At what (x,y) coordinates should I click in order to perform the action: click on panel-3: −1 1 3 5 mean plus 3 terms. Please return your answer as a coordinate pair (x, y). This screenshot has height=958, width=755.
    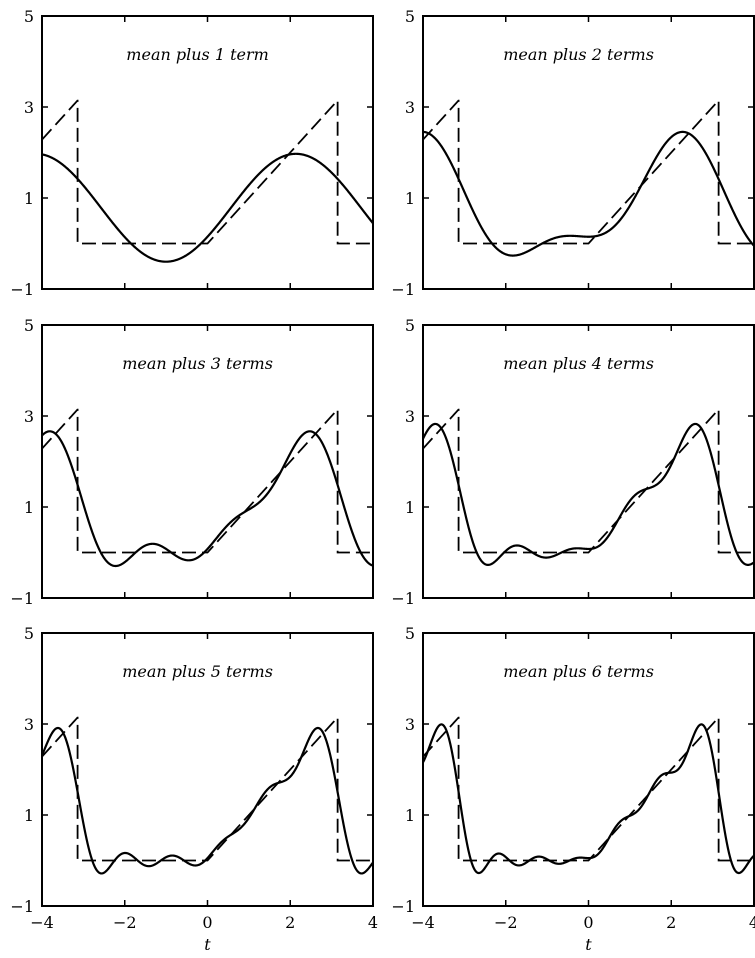
    Looking at the image, I should click on (192, 462).